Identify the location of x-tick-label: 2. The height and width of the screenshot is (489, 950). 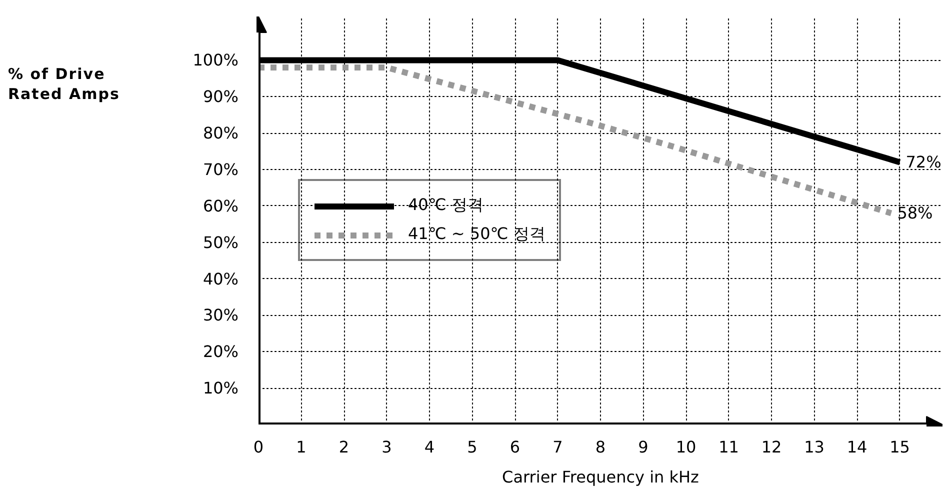
(344, 447).